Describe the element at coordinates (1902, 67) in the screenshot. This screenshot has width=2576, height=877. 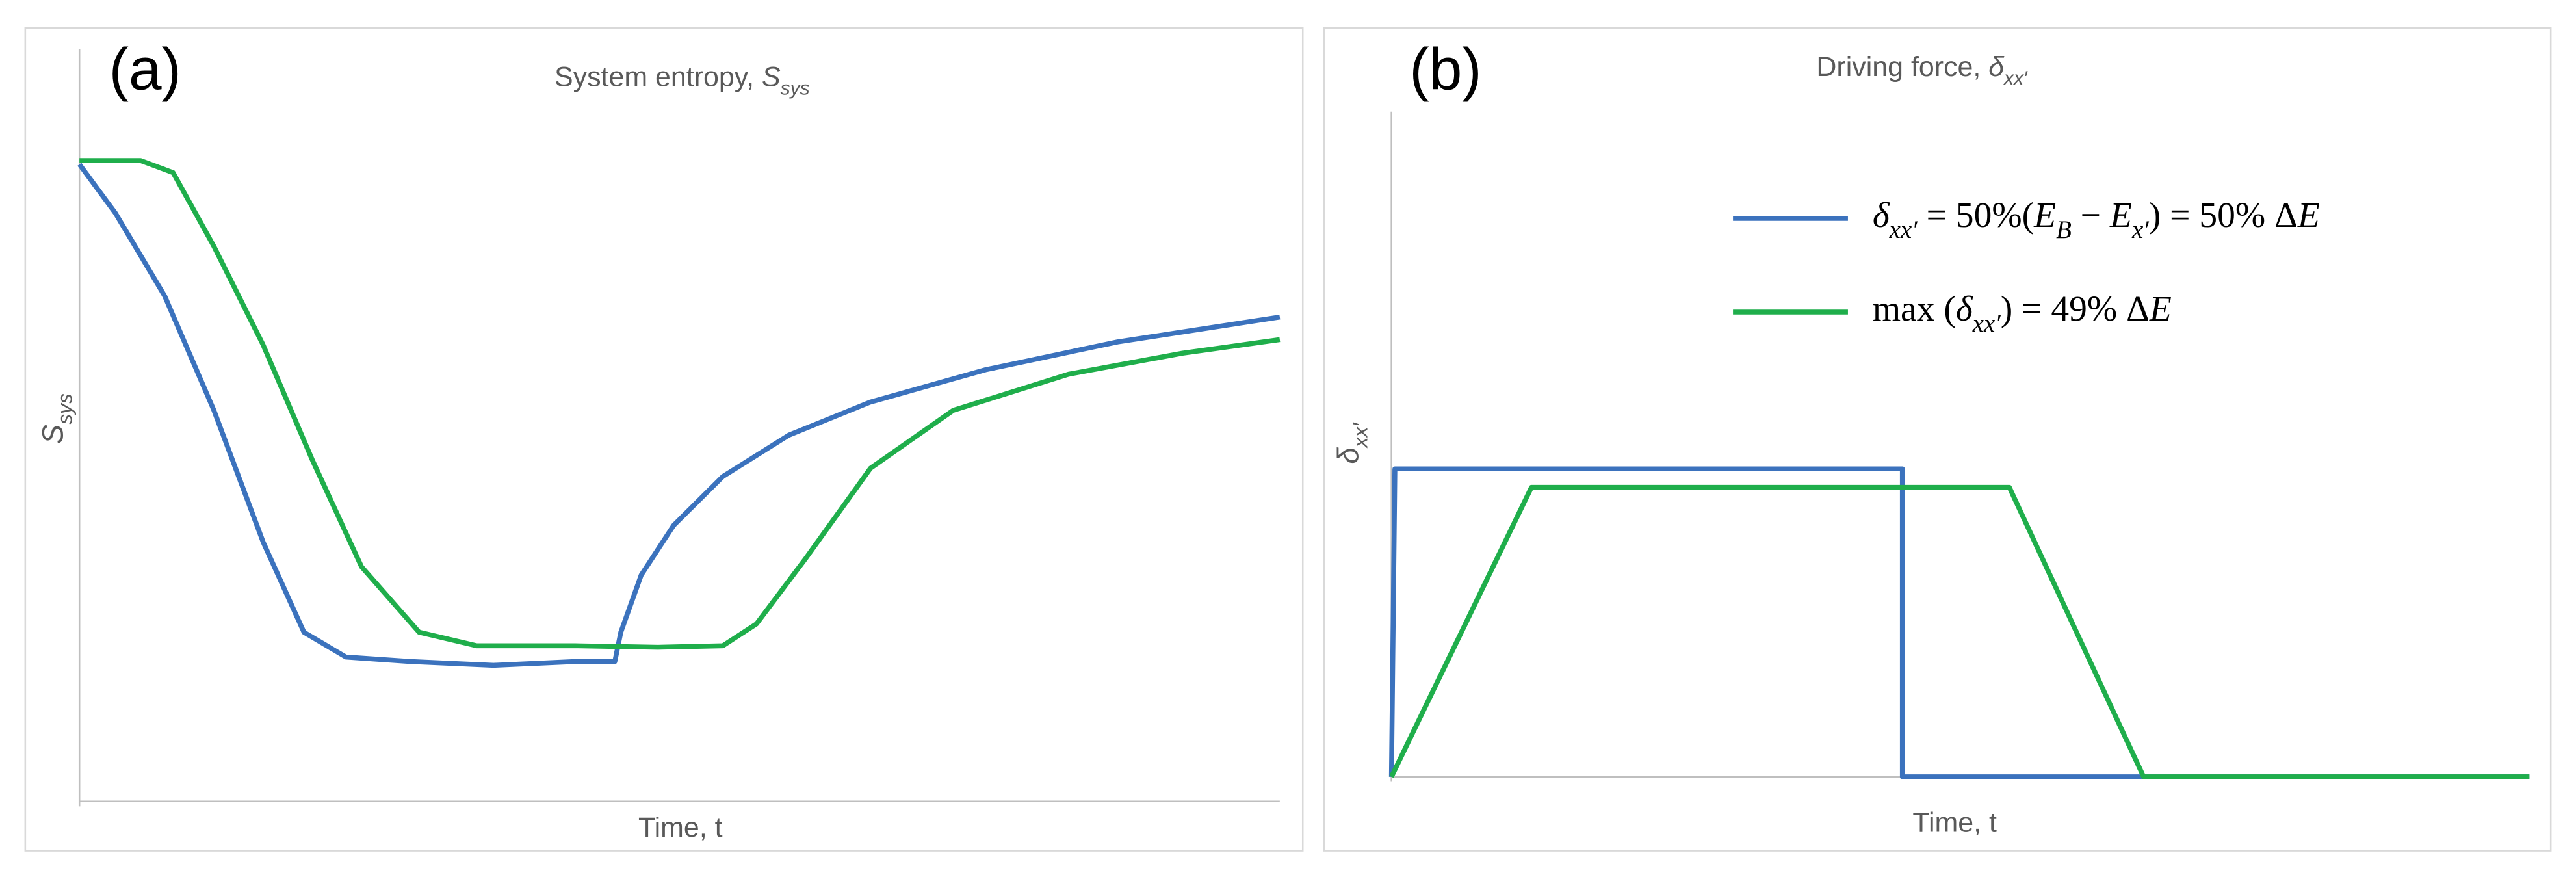
I see `text-run: Driving force,` at that location.